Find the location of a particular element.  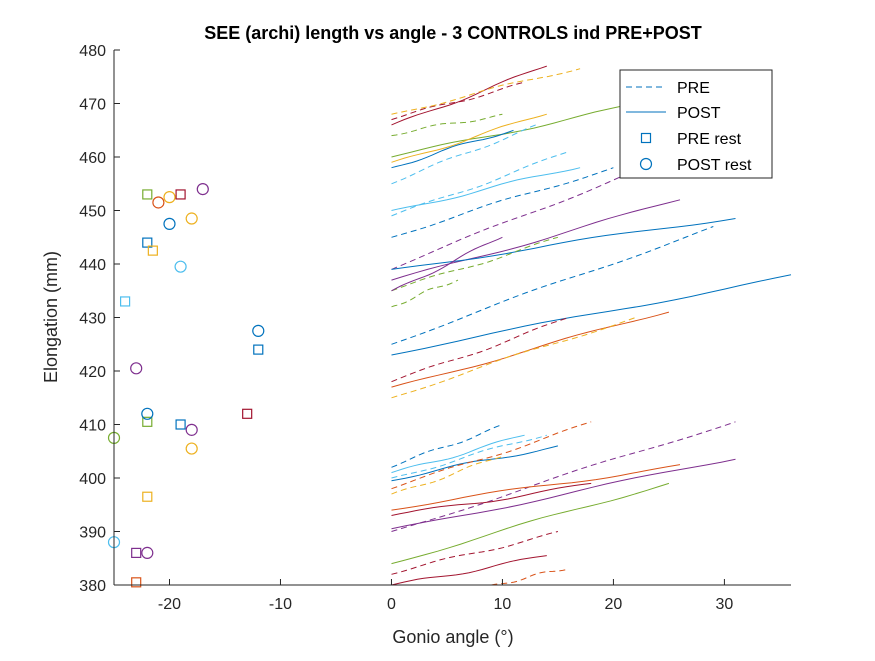

y-tick-label-5: 430 is located at coordinates (92, 319).